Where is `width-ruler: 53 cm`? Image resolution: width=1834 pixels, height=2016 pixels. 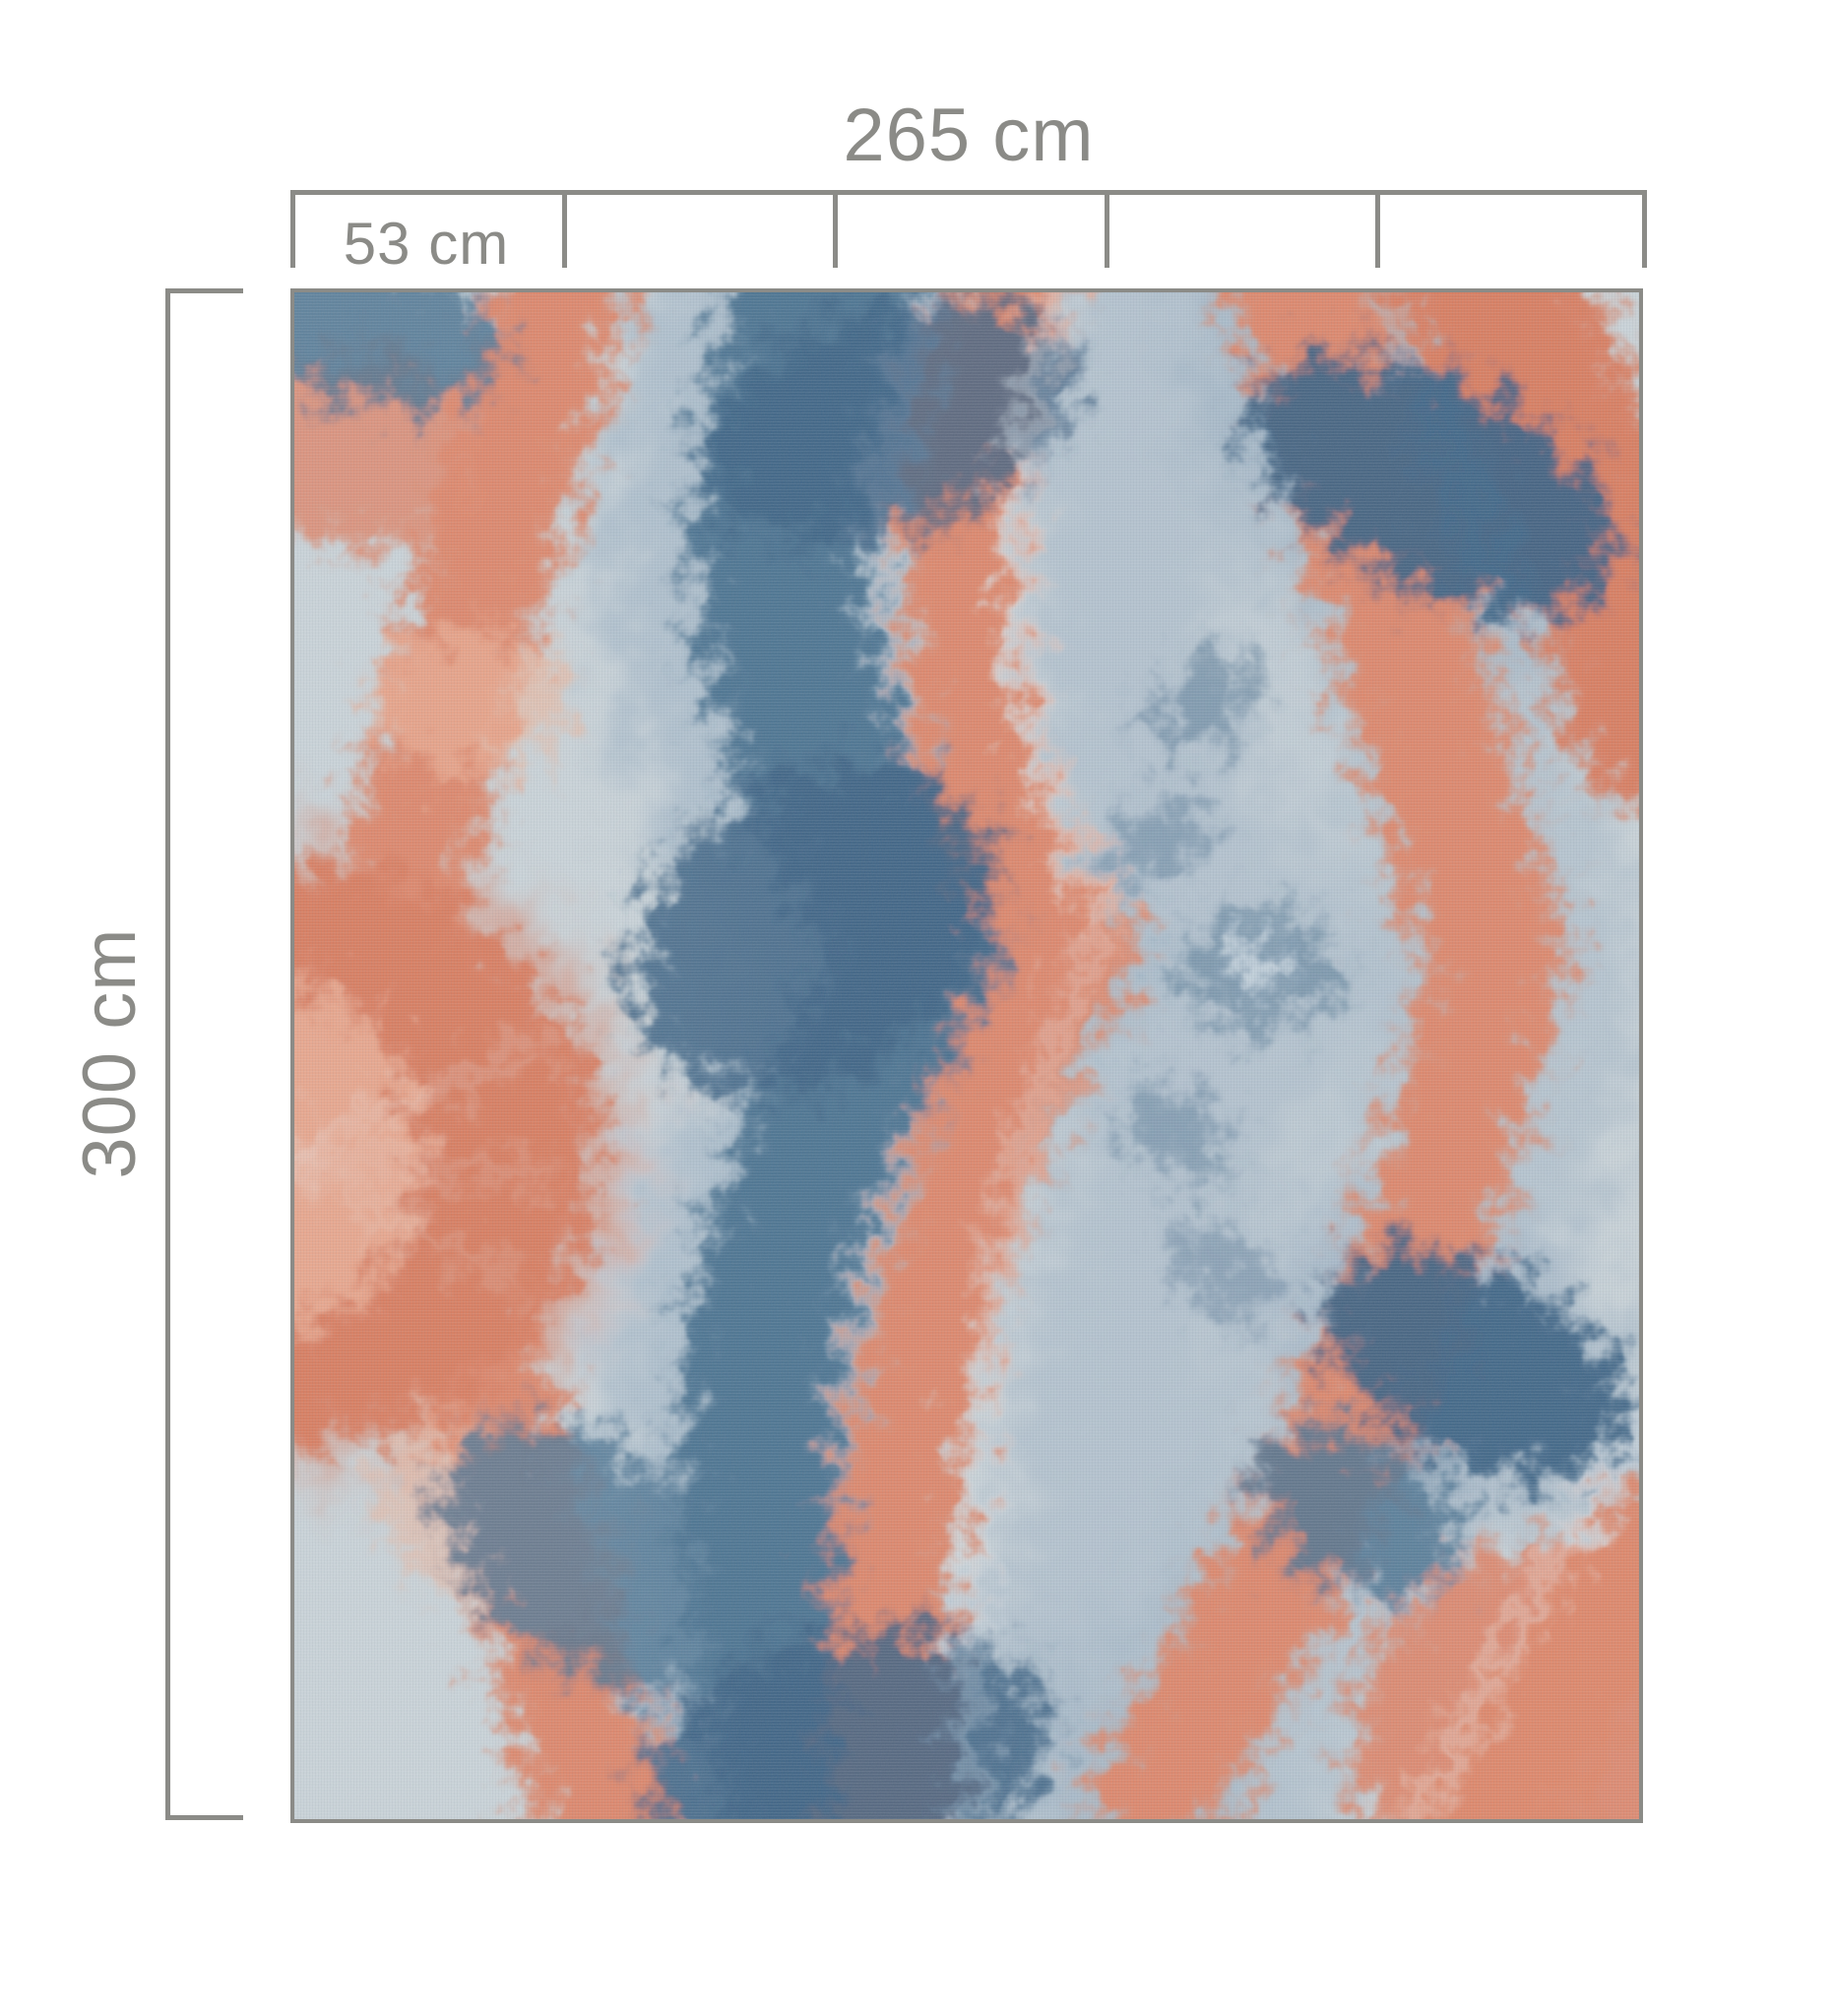
width-ruler: 53 cm is located at coordinates (969, 233).